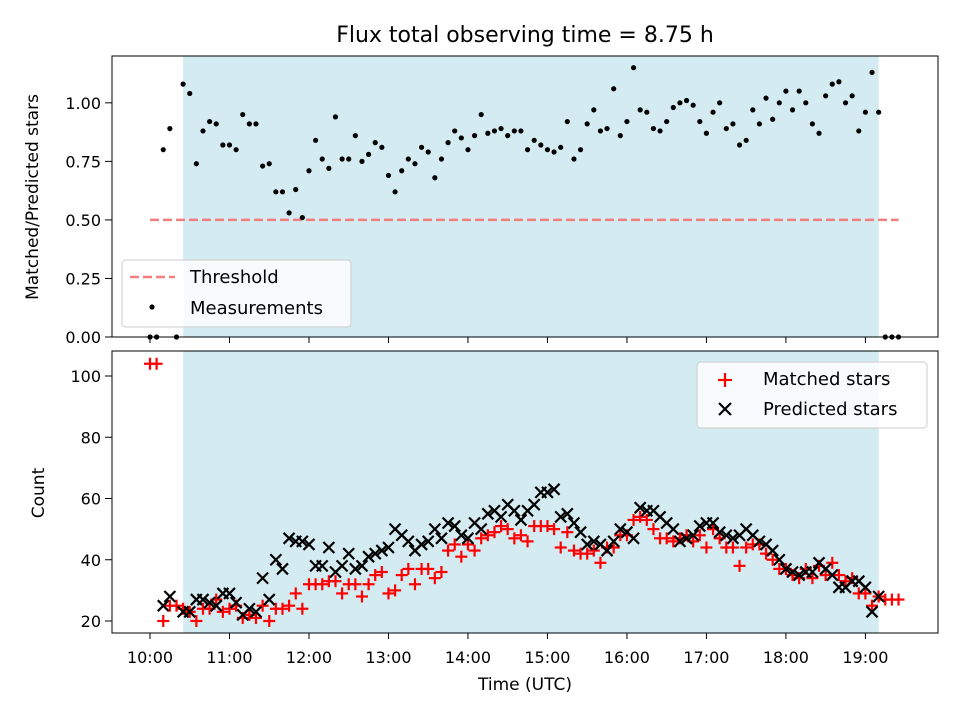  Describe the element at coordinates (33, 197) in the screenshot. I see `ratio-y-axis-label: Matched/Predicted stars` at that location.